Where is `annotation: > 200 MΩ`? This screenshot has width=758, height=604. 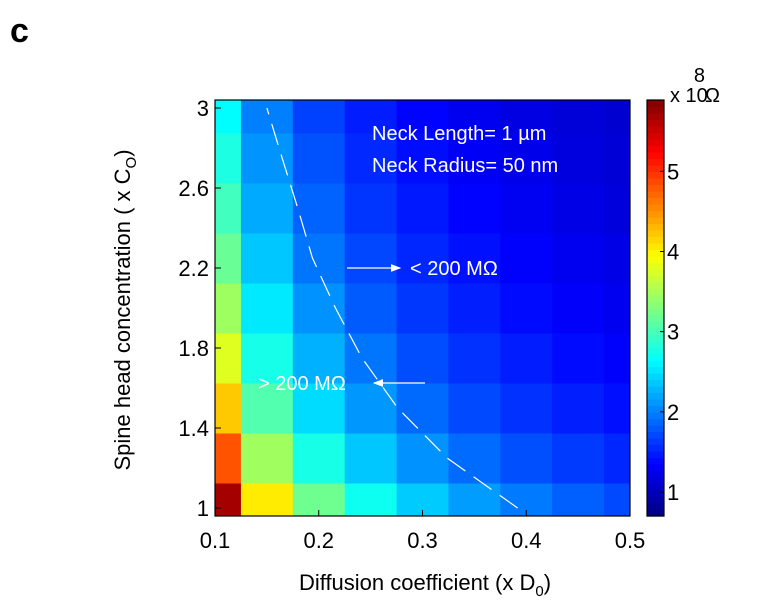
annotation: > 200 MΩ is located at coordinates (302, 384).